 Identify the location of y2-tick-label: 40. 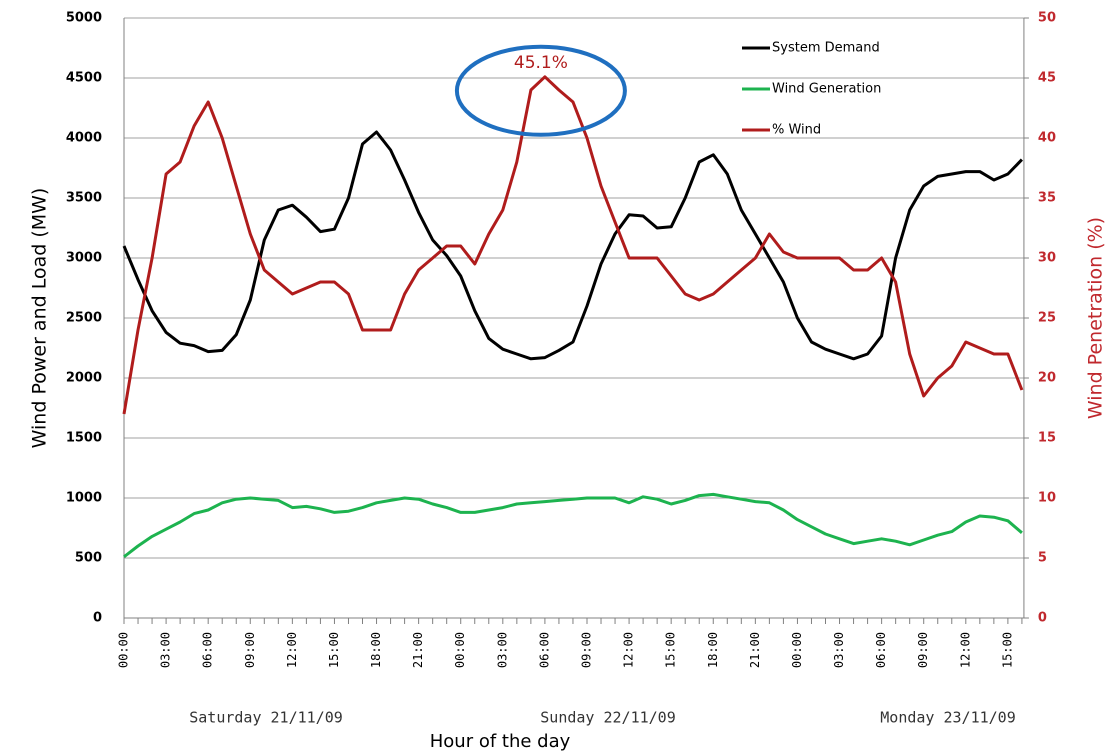
(1047, 138).